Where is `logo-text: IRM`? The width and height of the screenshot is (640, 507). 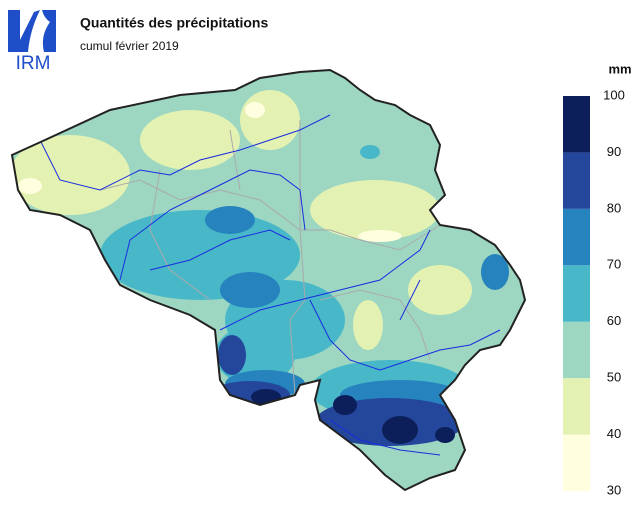
logo-text: IRM is located at coordinates (33, 63).